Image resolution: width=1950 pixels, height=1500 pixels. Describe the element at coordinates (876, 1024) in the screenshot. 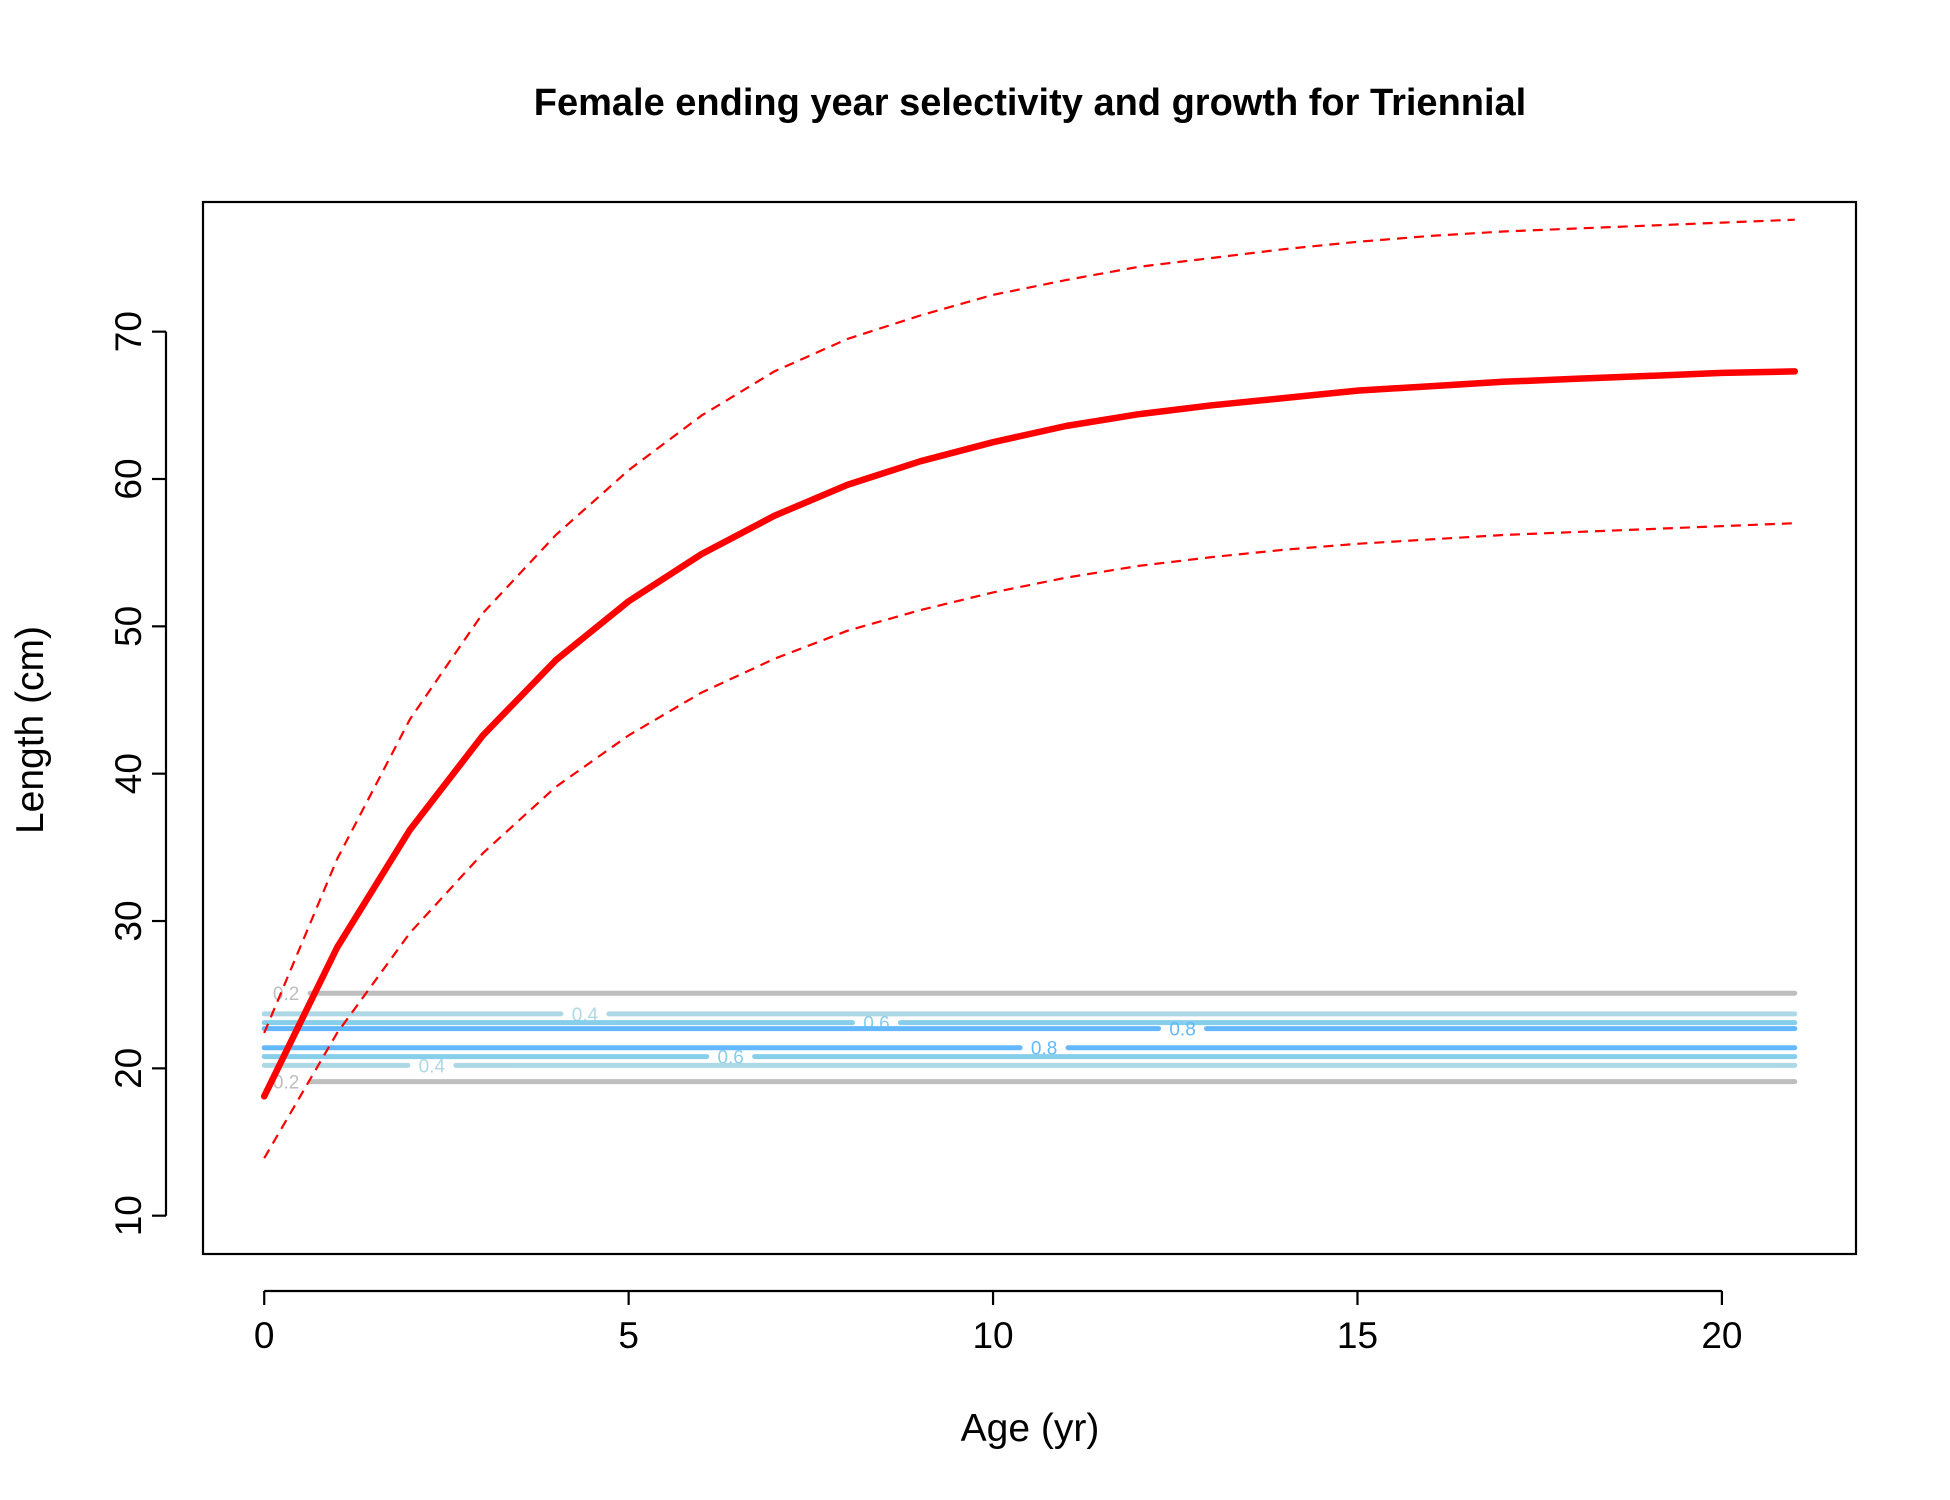

I see `contour-label: 0.6` at that location.